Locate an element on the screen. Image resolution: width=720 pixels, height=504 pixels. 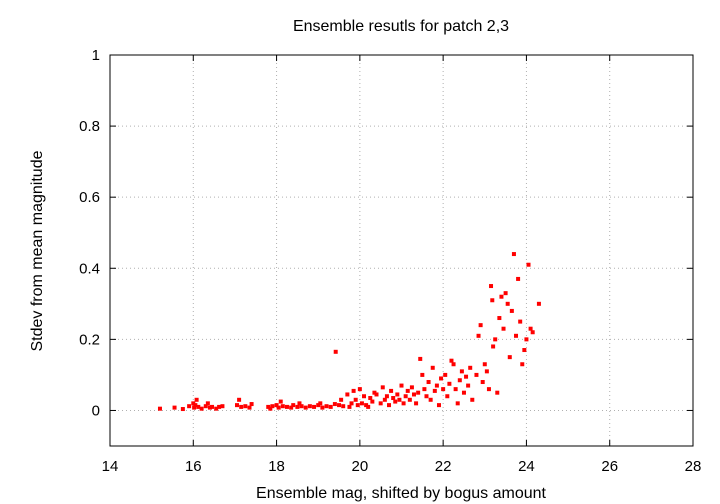
x-axis-label: Ensemble mag, shifted by bogus amount is located at coordinates (401, 493).